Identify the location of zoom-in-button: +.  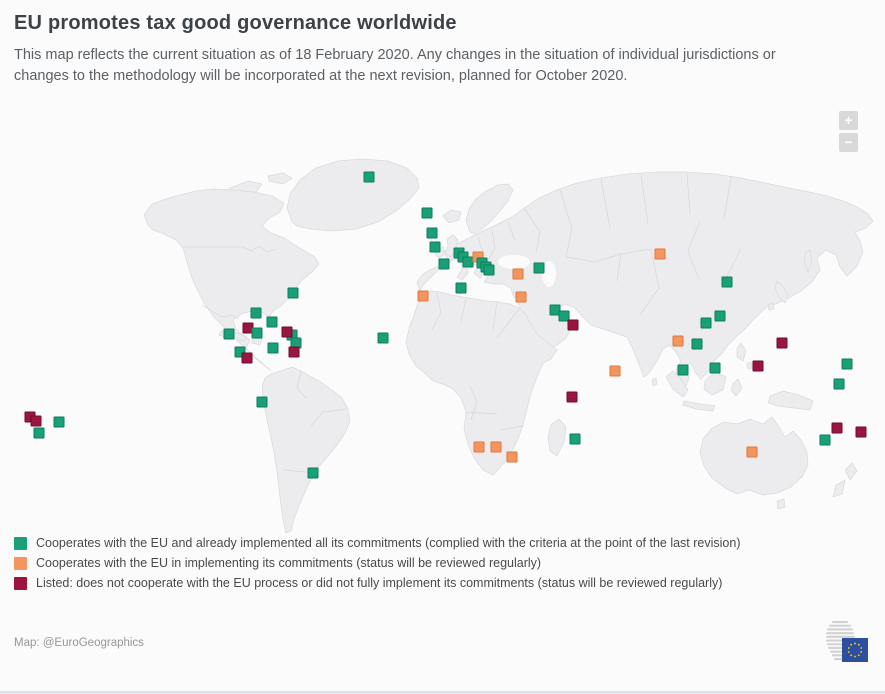
(848, 120).